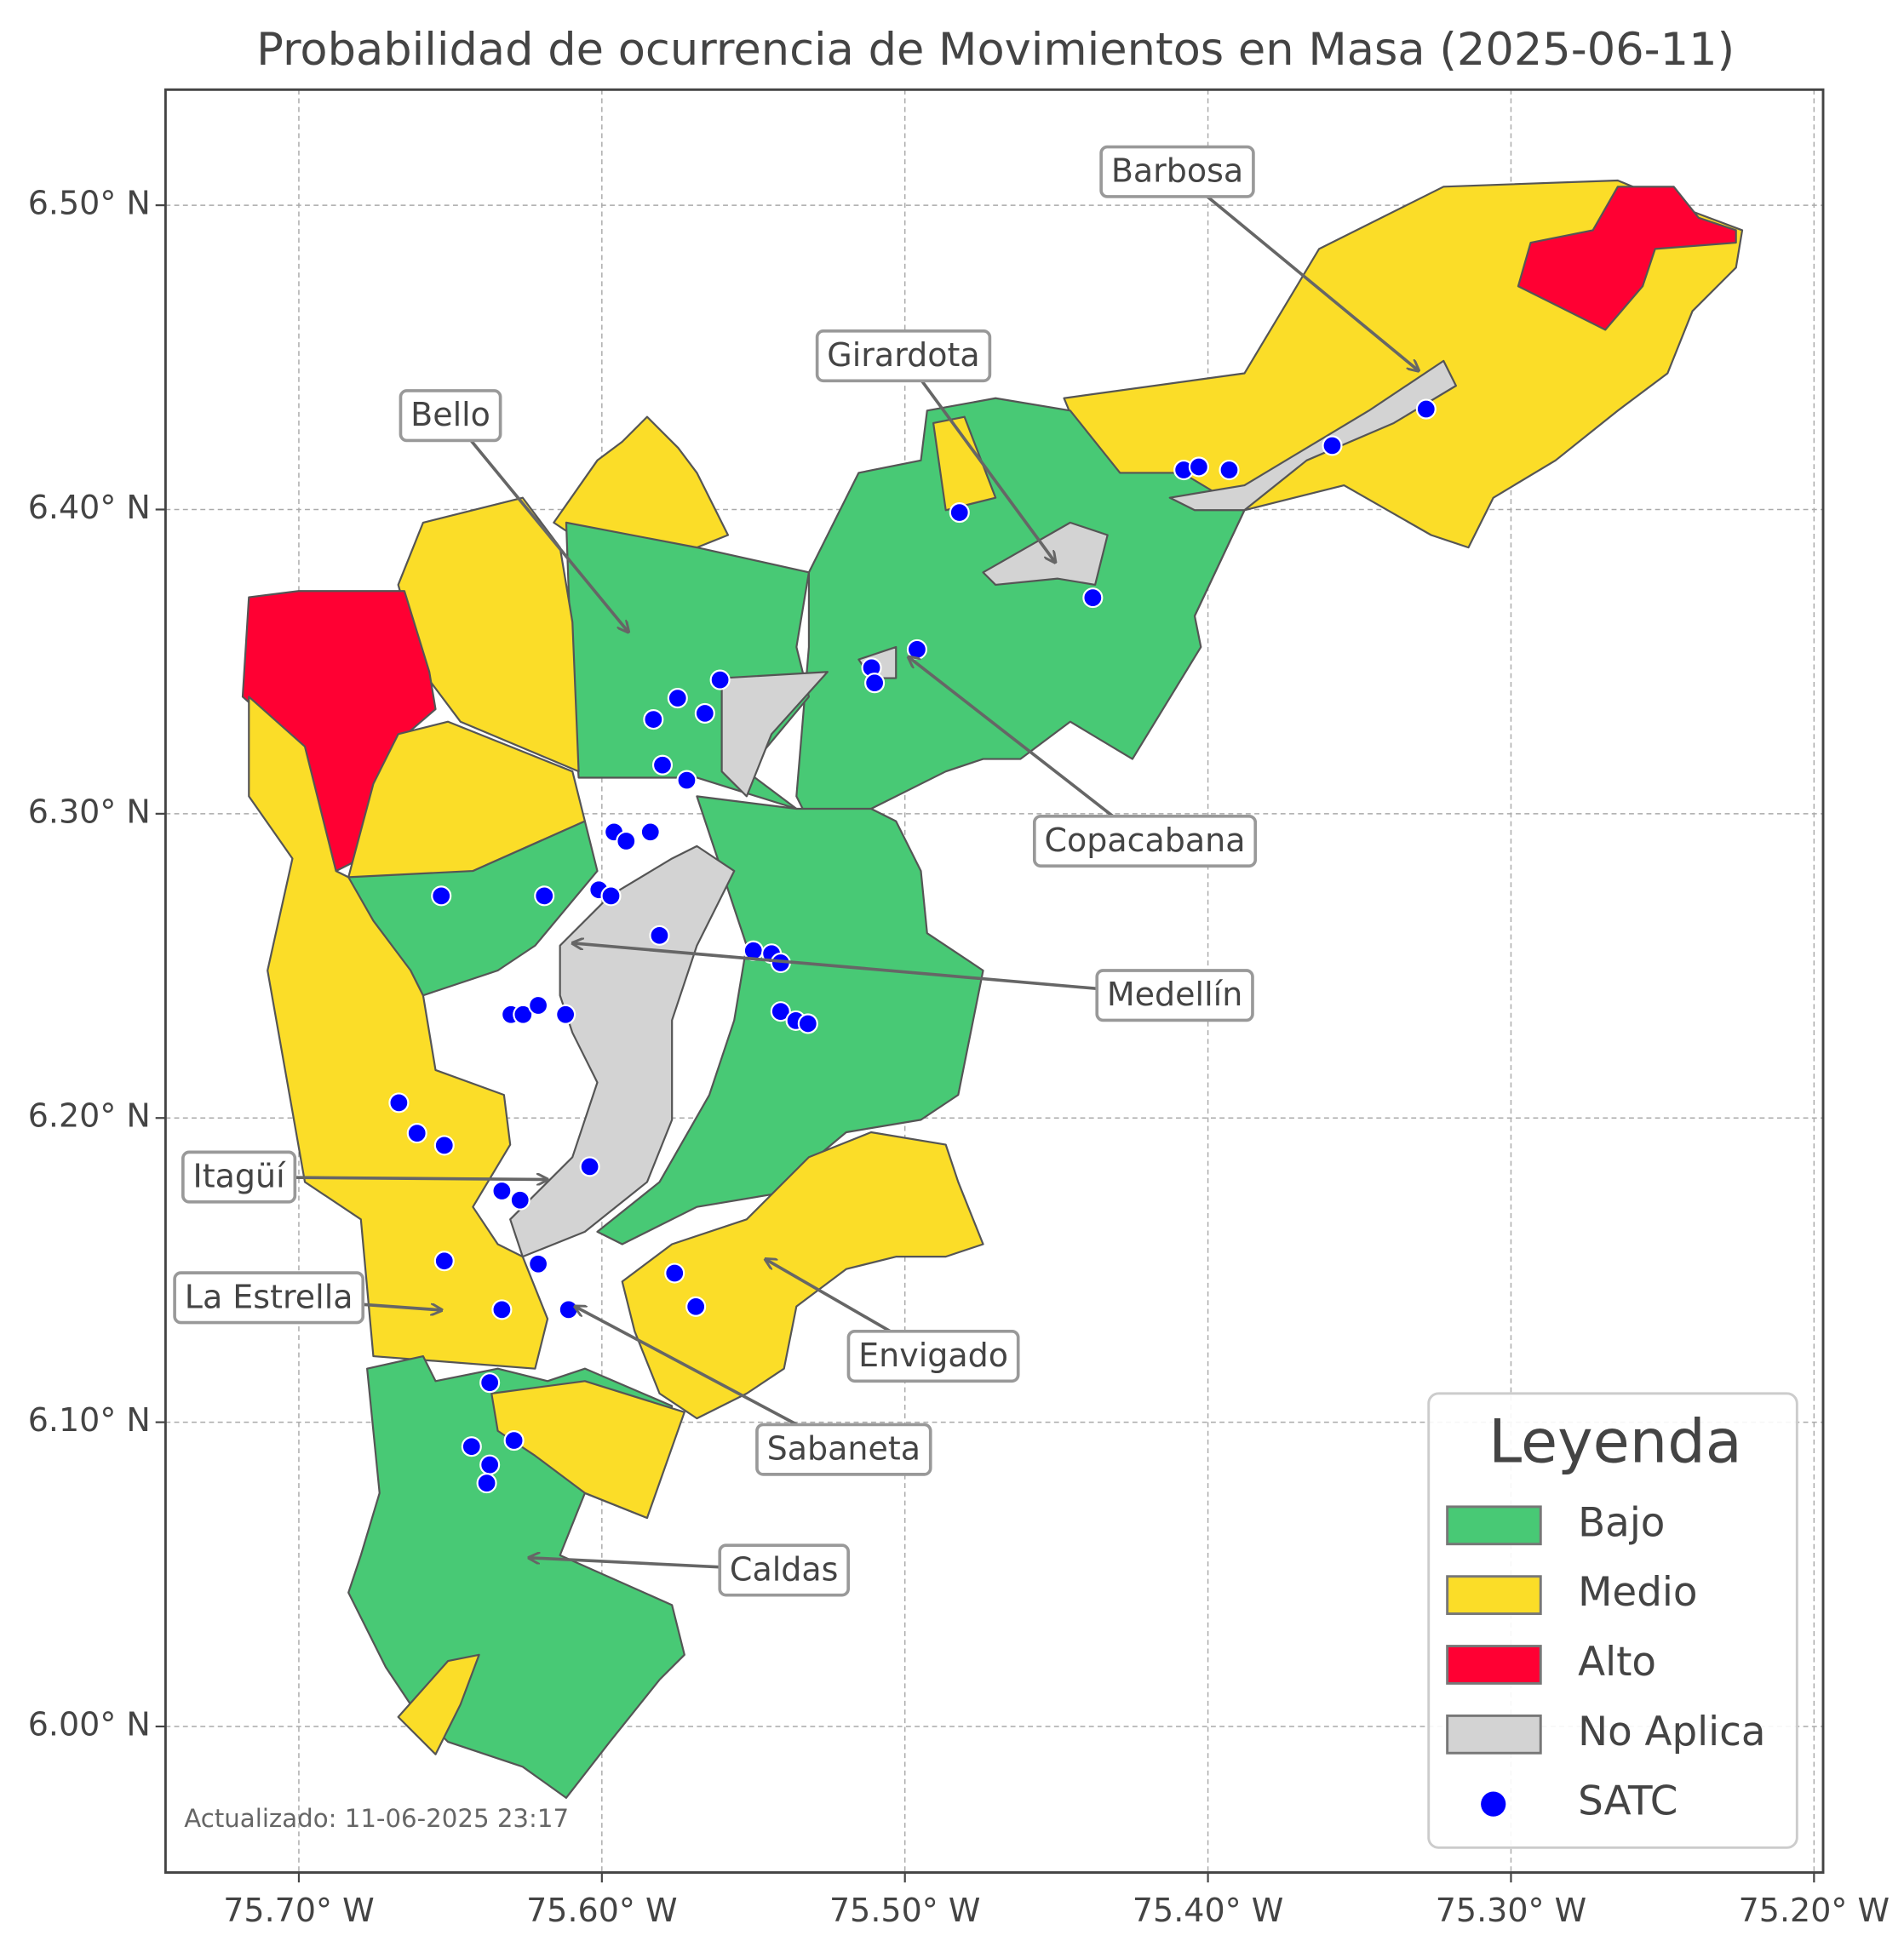 The width and height of the screenshot is (1904, 1941). I want to click on x-tick-label: 75.20° W, so click(1814, 1911).